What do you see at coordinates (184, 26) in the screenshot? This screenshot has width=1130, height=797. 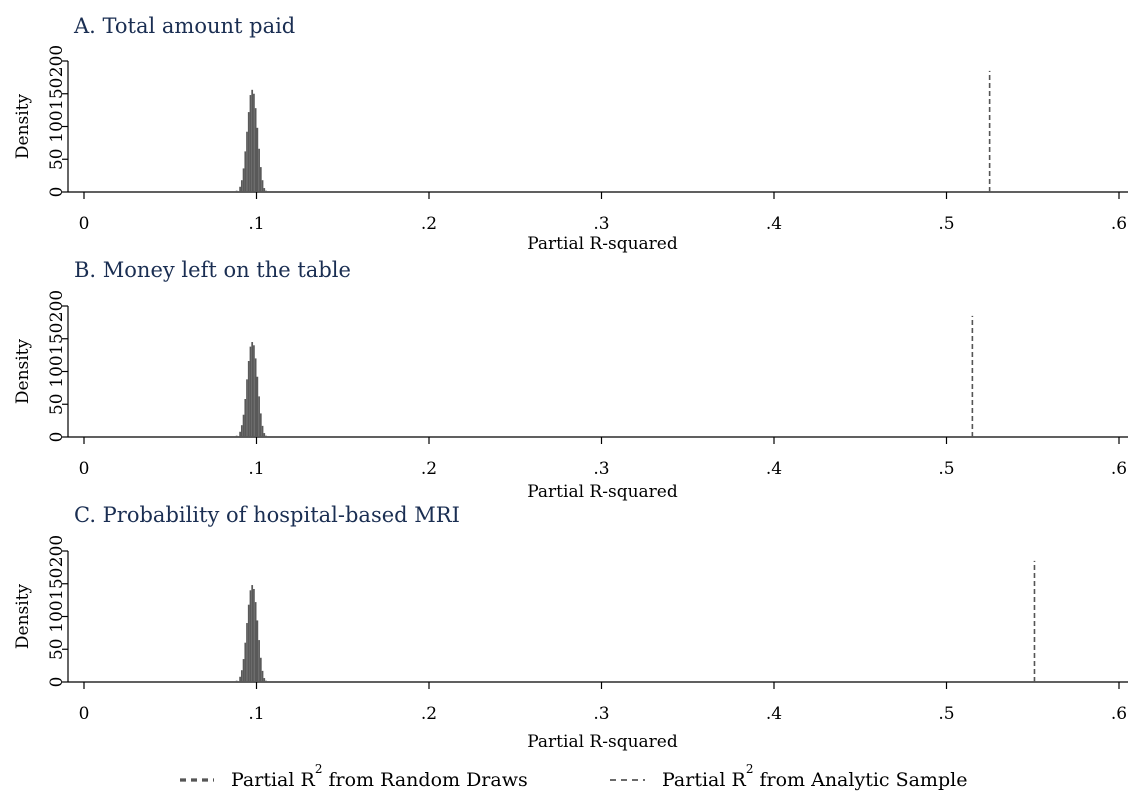 I see `panel-title: A. Total amount paid` at bounding box center [184, 26].